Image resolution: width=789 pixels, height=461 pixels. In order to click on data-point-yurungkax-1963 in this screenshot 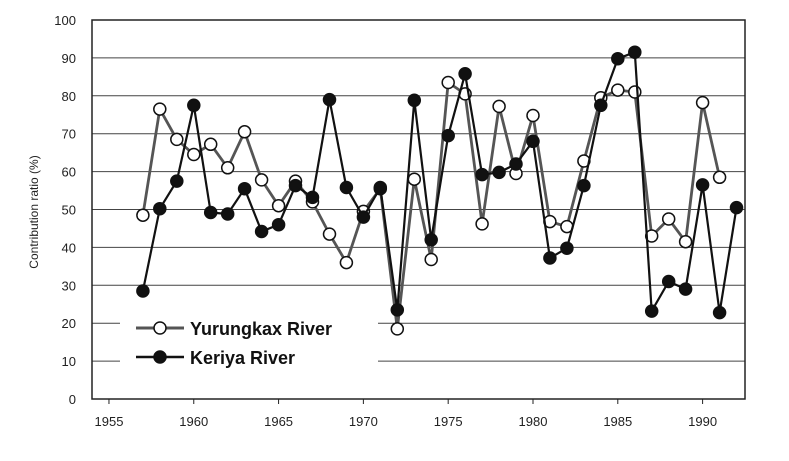, I will do `click(244, 132)`.